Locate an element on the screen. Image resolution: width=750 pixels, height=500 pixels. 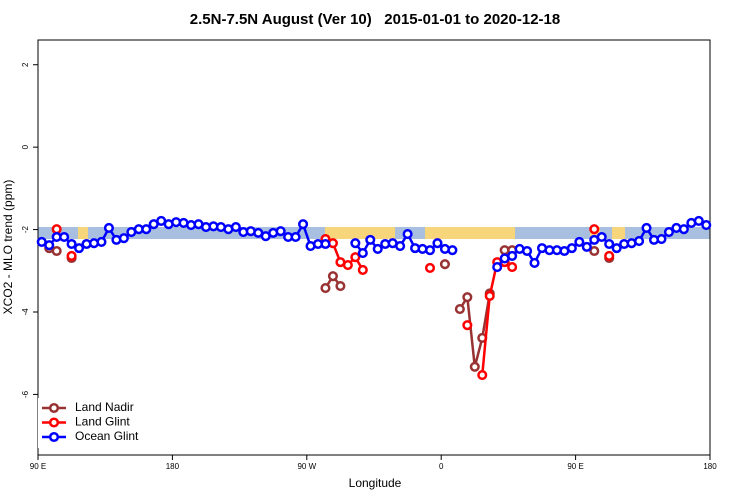
x-tick-label: 90 W is located at coordinates (306, 466).